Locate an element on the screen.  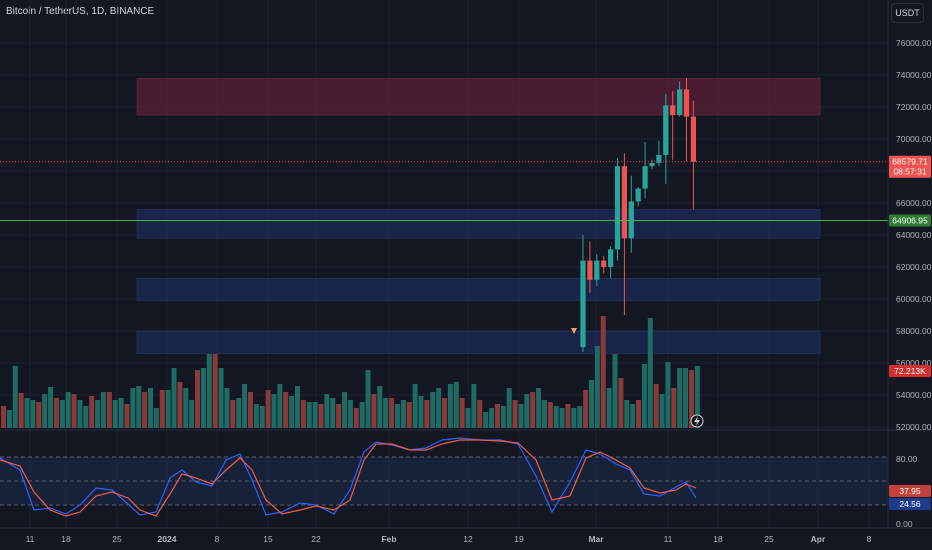
osc-d-badge: 37.95 is located at coordinates (910, 491).